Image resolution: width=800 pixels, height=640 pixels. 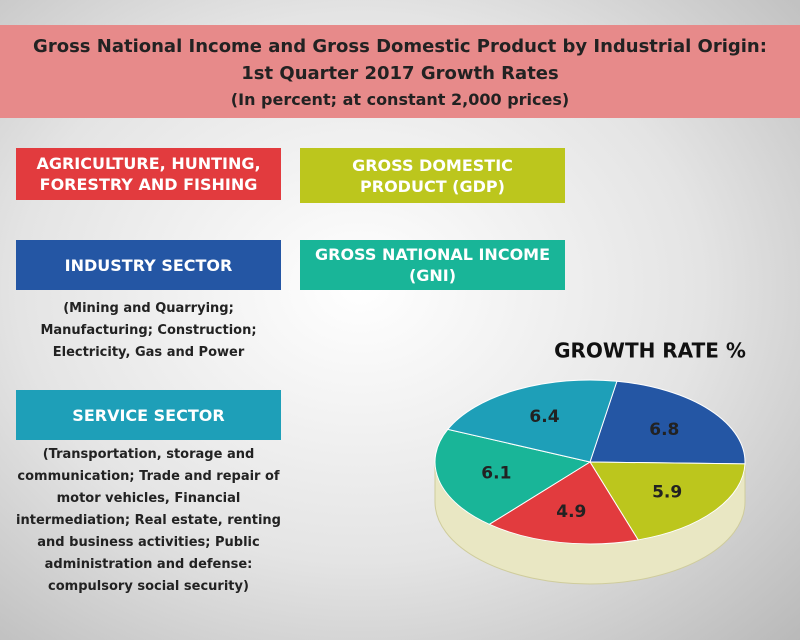 I want to click on legend-box: GROSS NATIONAL INCOME (GNI), so click(x=432, y=265).